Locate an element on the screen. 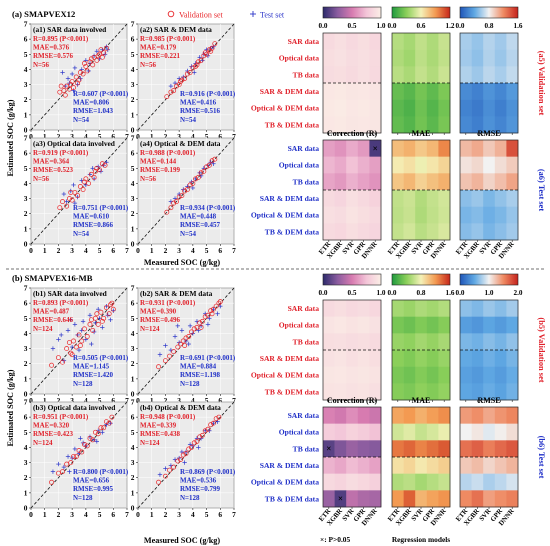  axis-ylabel-a: Estimated SOC (g/kg) is located at coordinates (10, 137).